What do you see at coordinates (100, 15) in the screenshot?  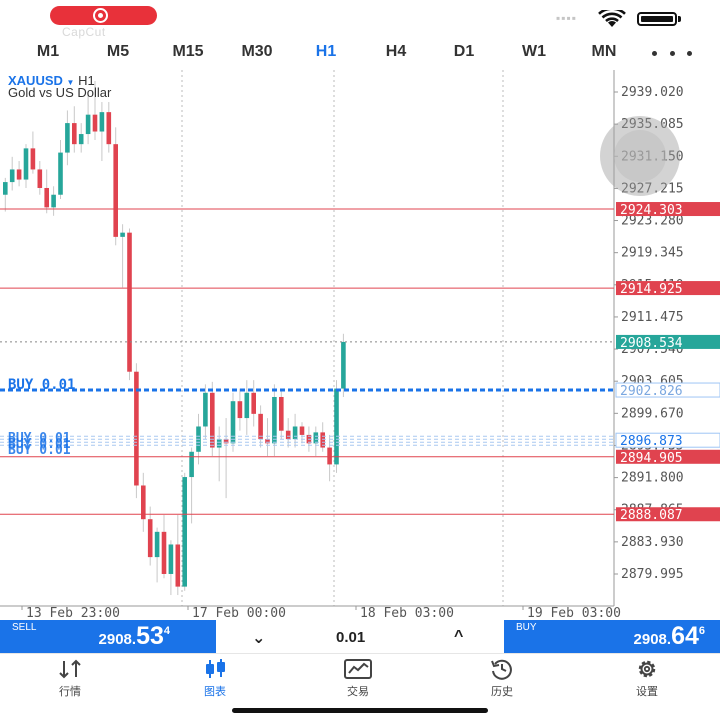 I see `record-icon` at bounding box center [100, 15].